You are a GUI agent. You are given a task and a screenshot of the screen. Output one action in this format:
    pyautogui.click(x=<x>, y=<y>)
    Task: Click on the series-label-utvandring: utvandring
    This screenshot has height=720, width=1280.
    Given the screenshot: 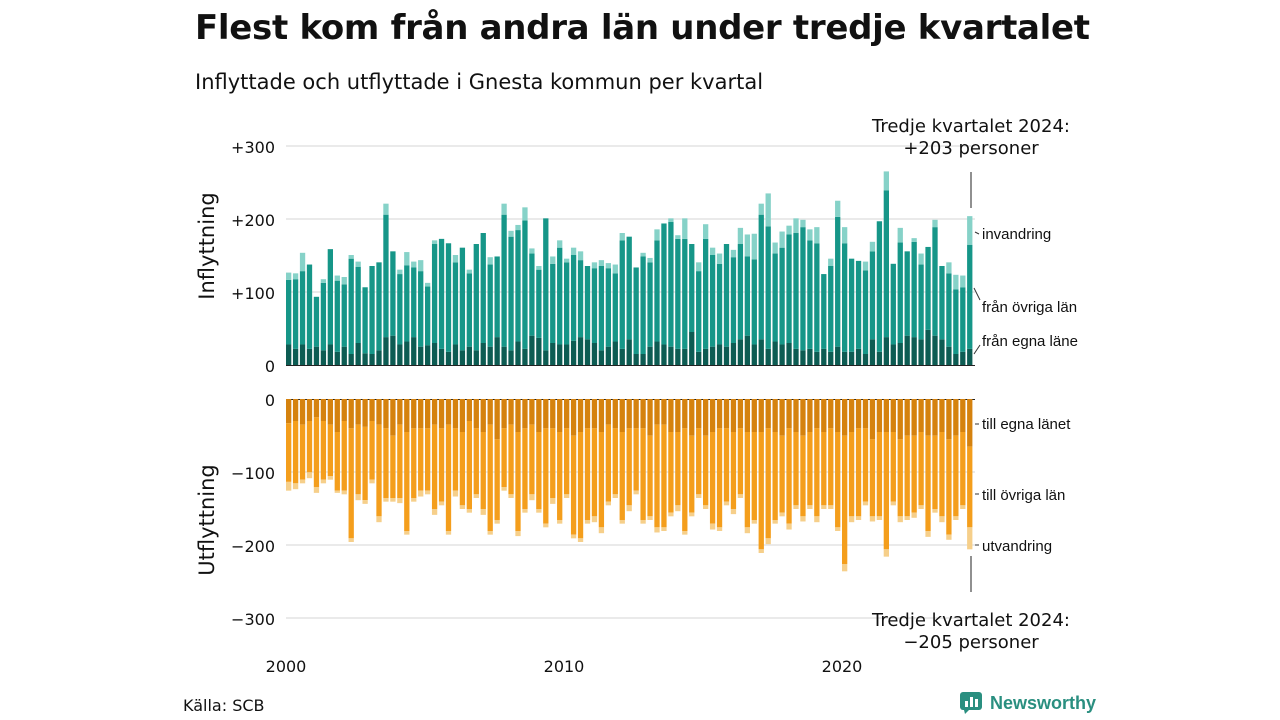 What is the action you would take?
    pyautogui.click(x=1017, y=546)
    